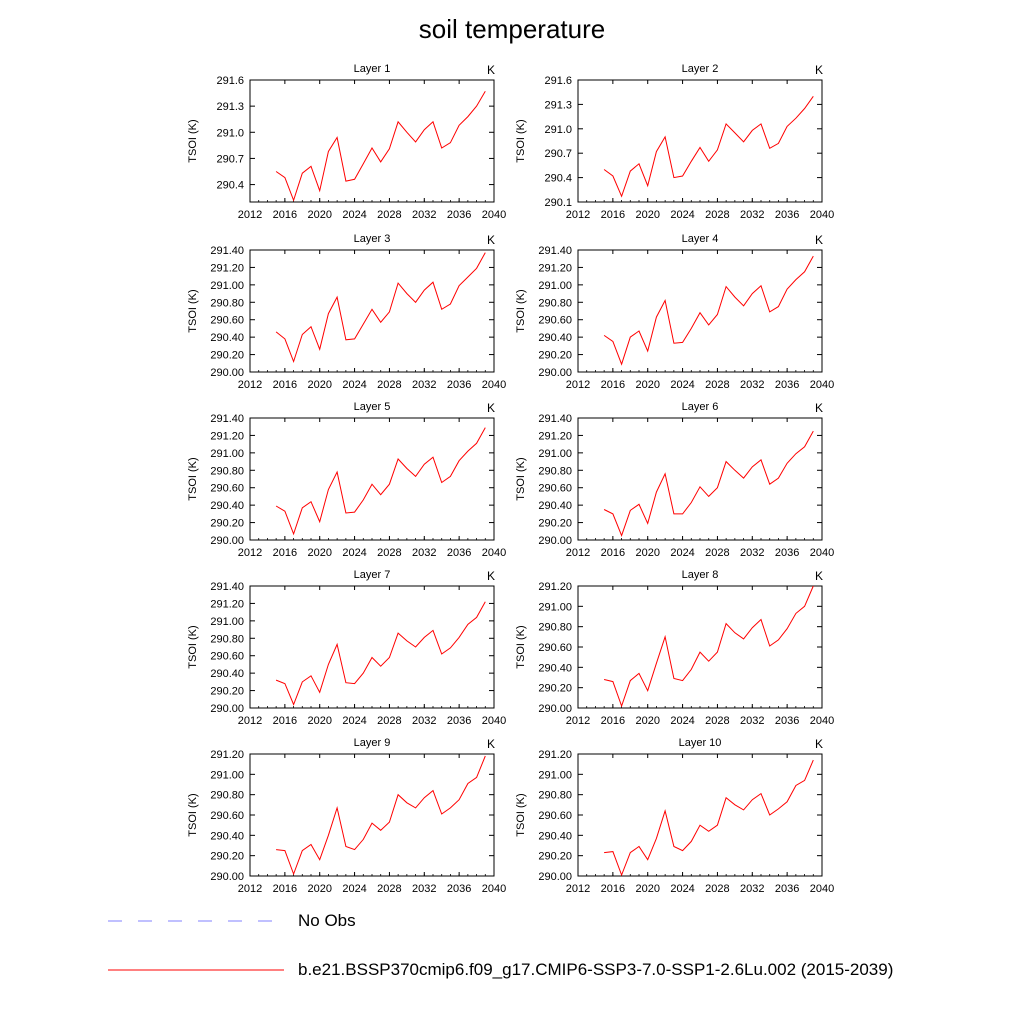 The height and width of the screenshot is (1024, 1024). Describe the element at coordinates (555, 816) in the screenshot. I see `y-tick-label-10: 290.60` at that location.